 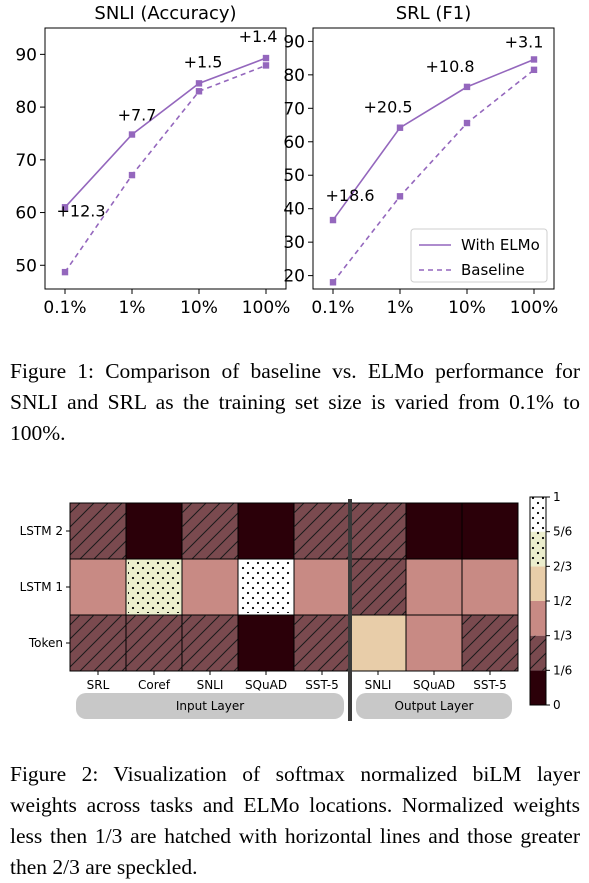 What do you see at coordinates (332, 308) in the screenshot?
I see `srl-x-tick-label: 0.1%` at bounding box center [332, 308].